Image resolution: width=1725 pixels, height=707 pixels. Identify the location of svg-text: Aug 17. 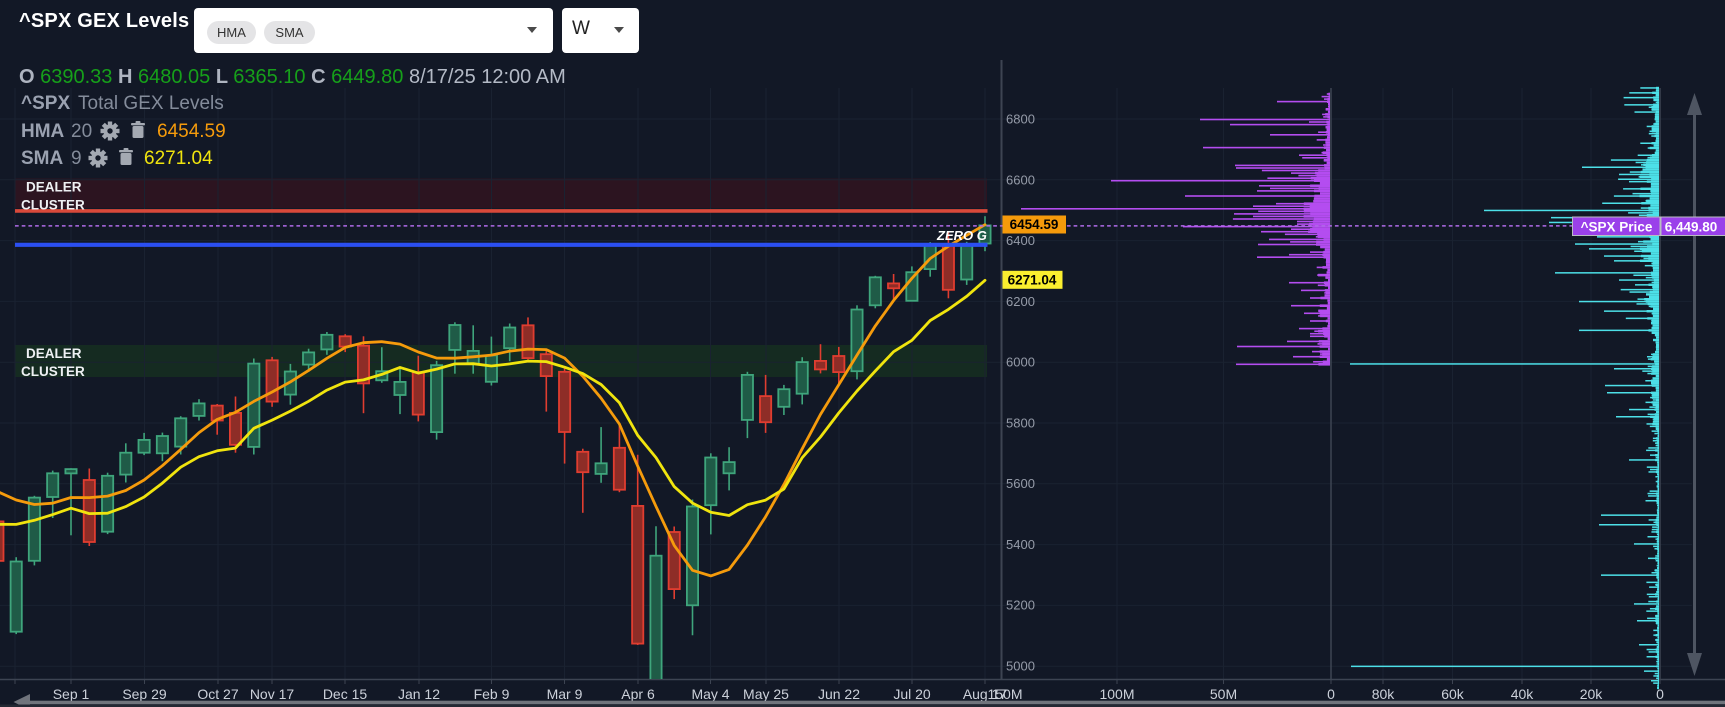
(985, 694).